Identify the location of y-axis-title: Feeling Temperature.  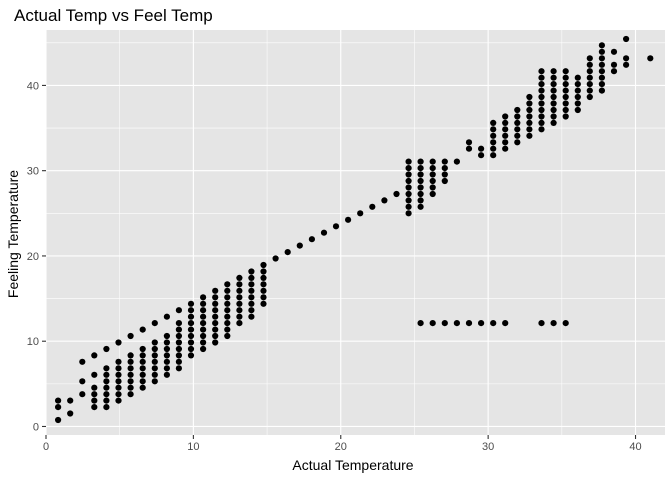
(13, 234).